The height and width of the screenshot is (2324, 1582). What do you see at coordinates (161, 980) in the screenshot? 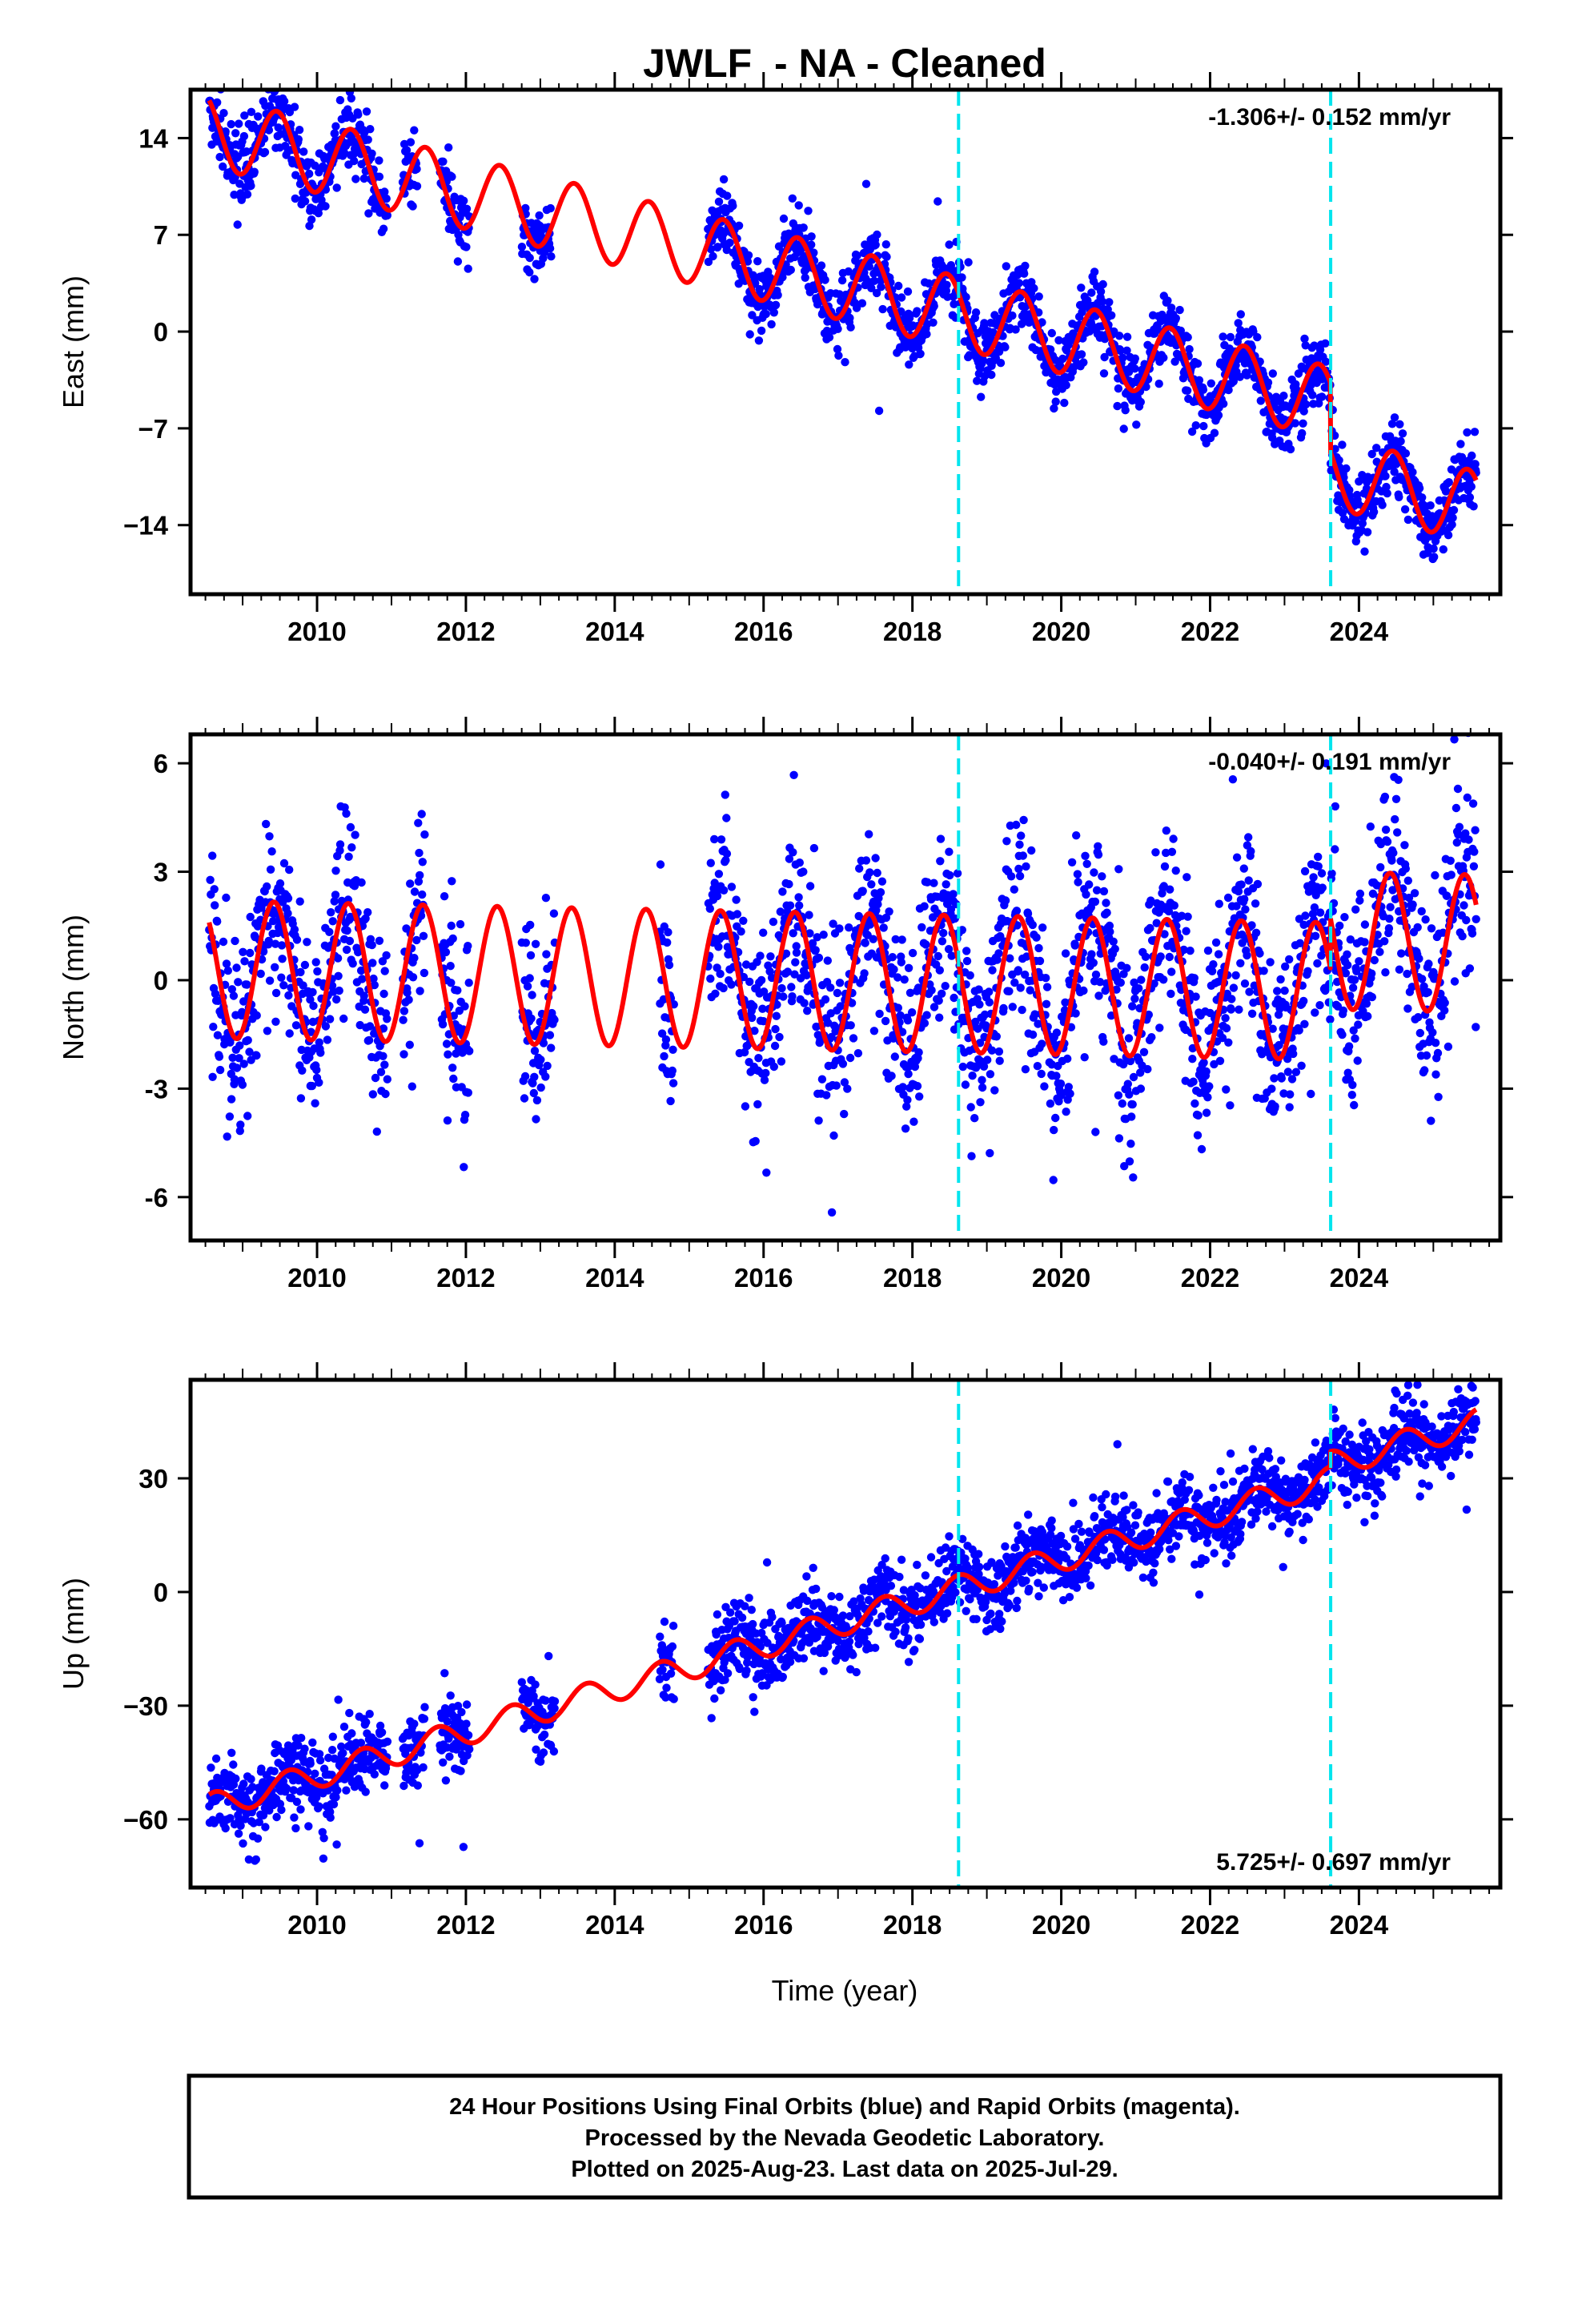
I see `y-tick-label: 0` at bounding box center [161, 980].